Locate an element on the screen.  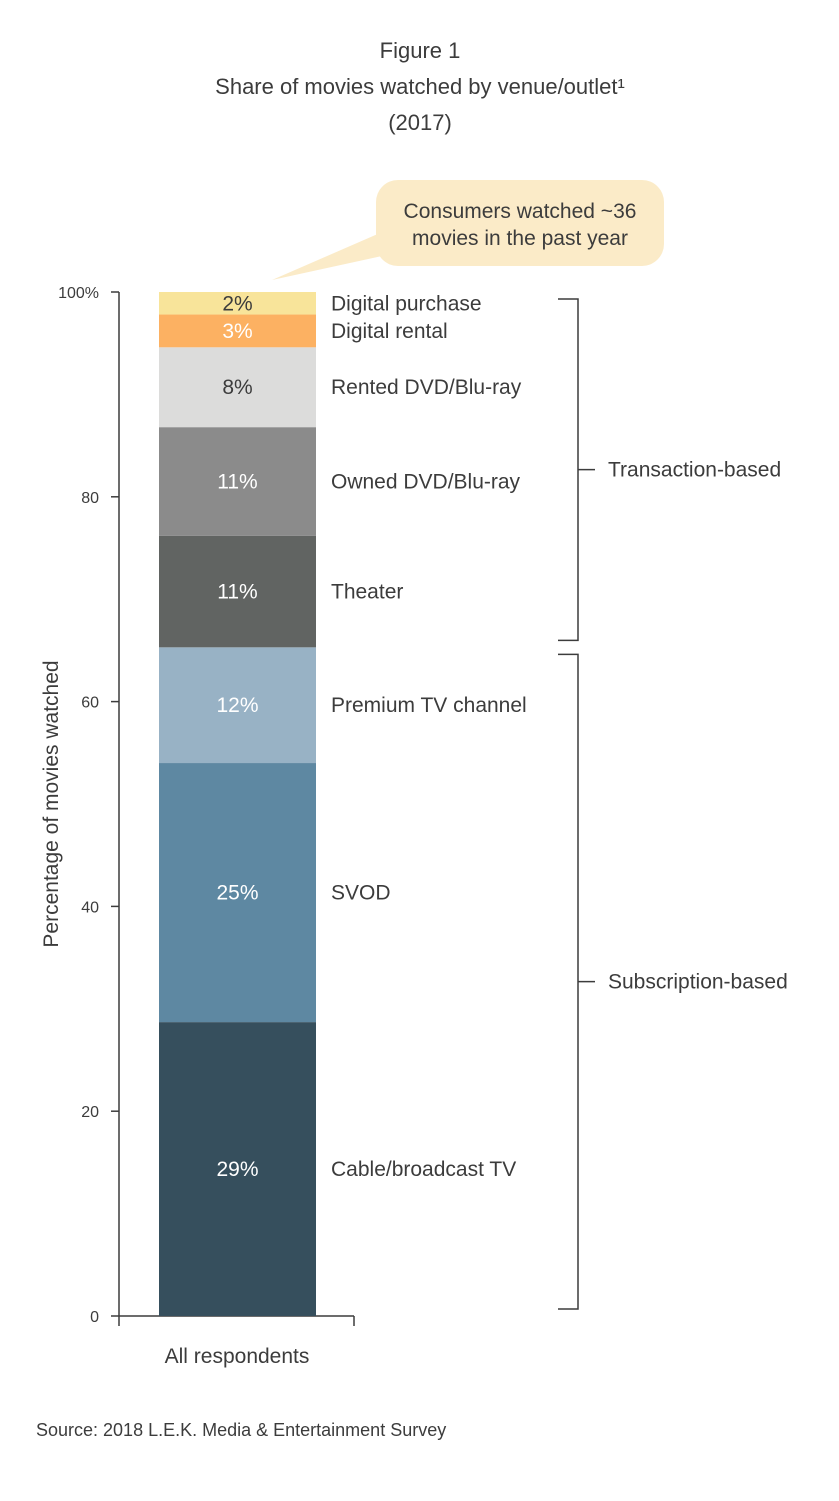
data-label: 3% is located at coordinates (237, 331).